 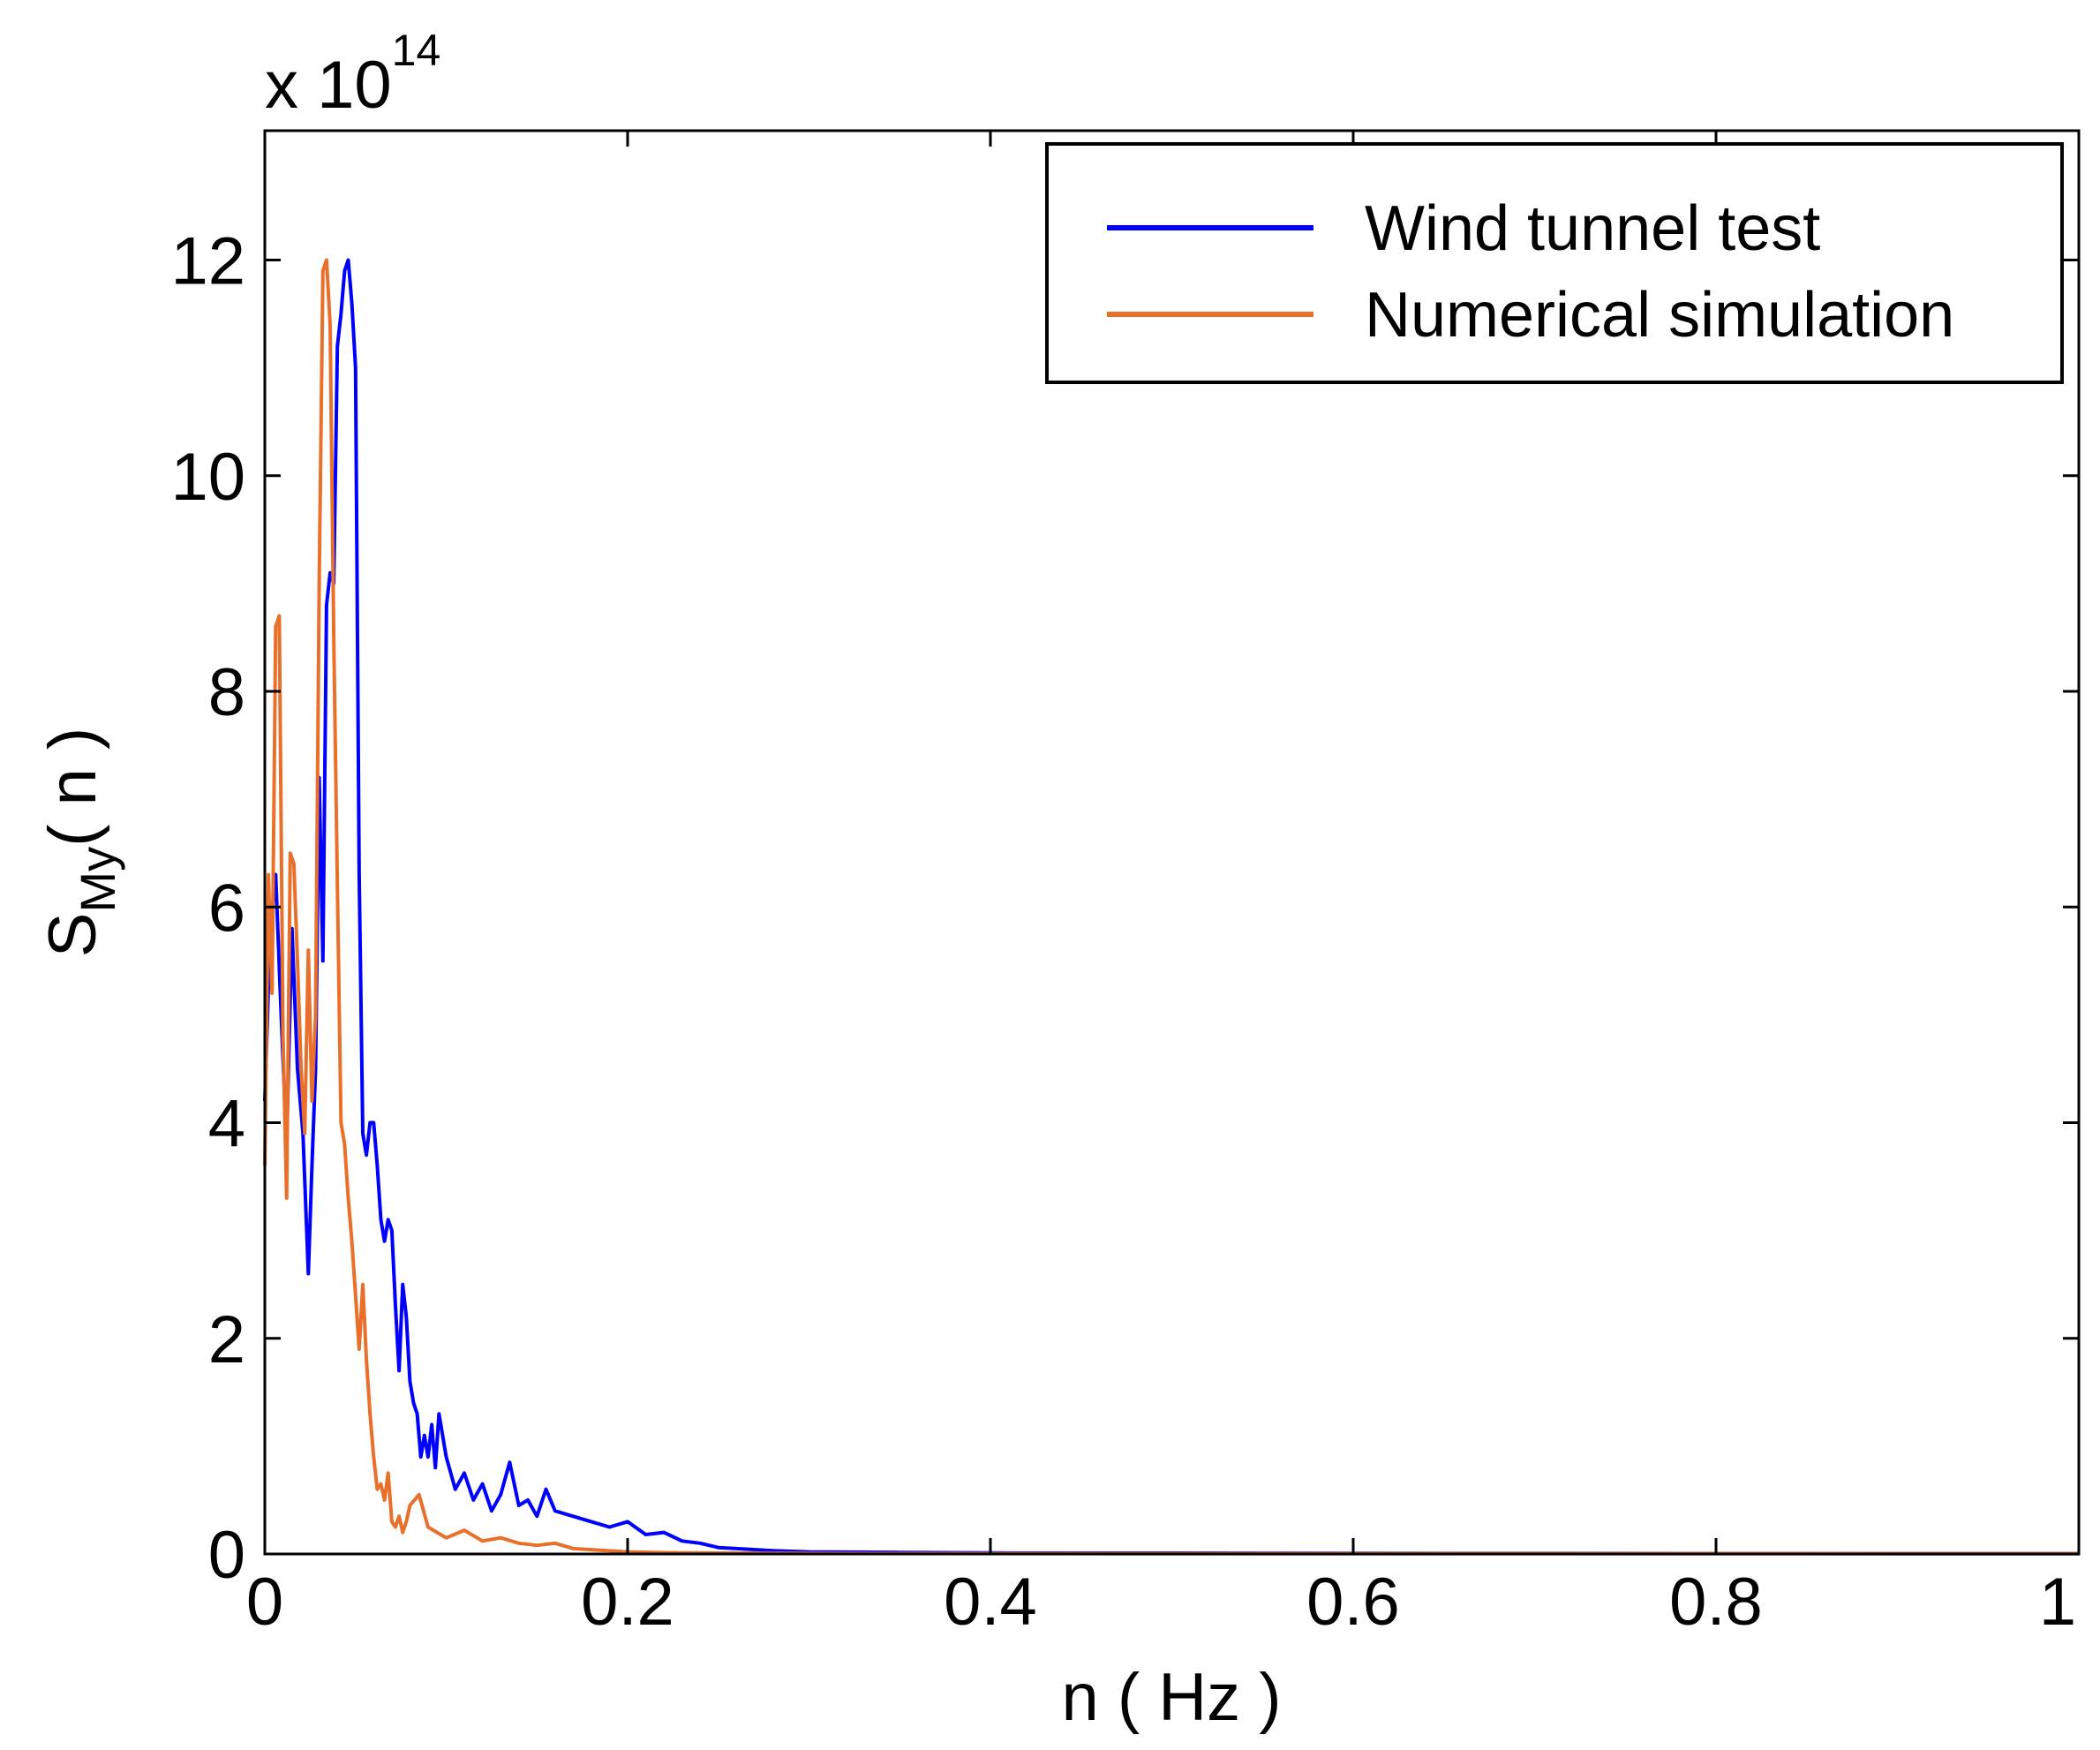 I want to click on x-tick-label: 0.2, so click(x=627, y=1602).